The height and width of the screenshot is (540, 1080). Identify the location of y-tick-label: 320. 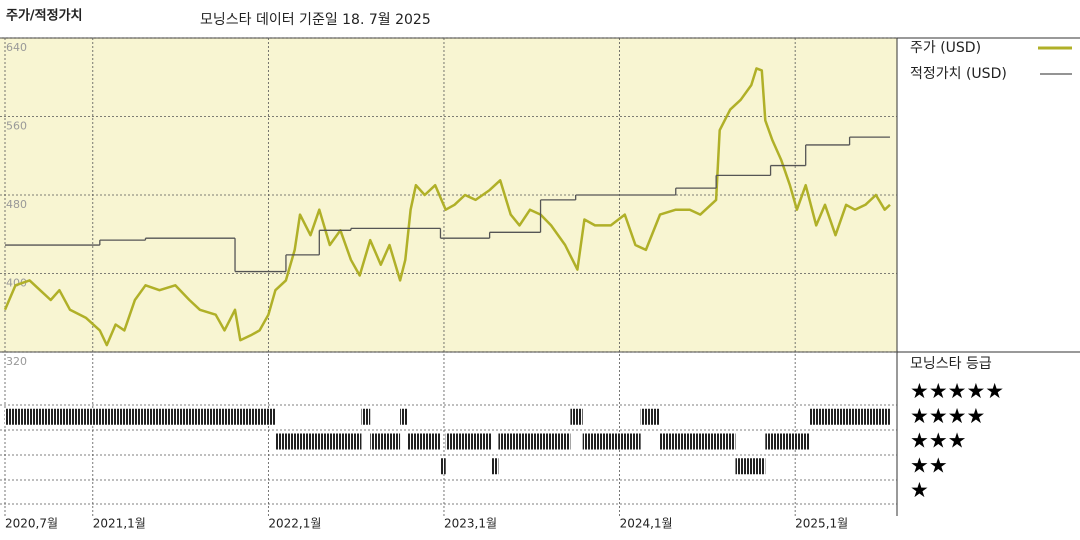
(16, 361).